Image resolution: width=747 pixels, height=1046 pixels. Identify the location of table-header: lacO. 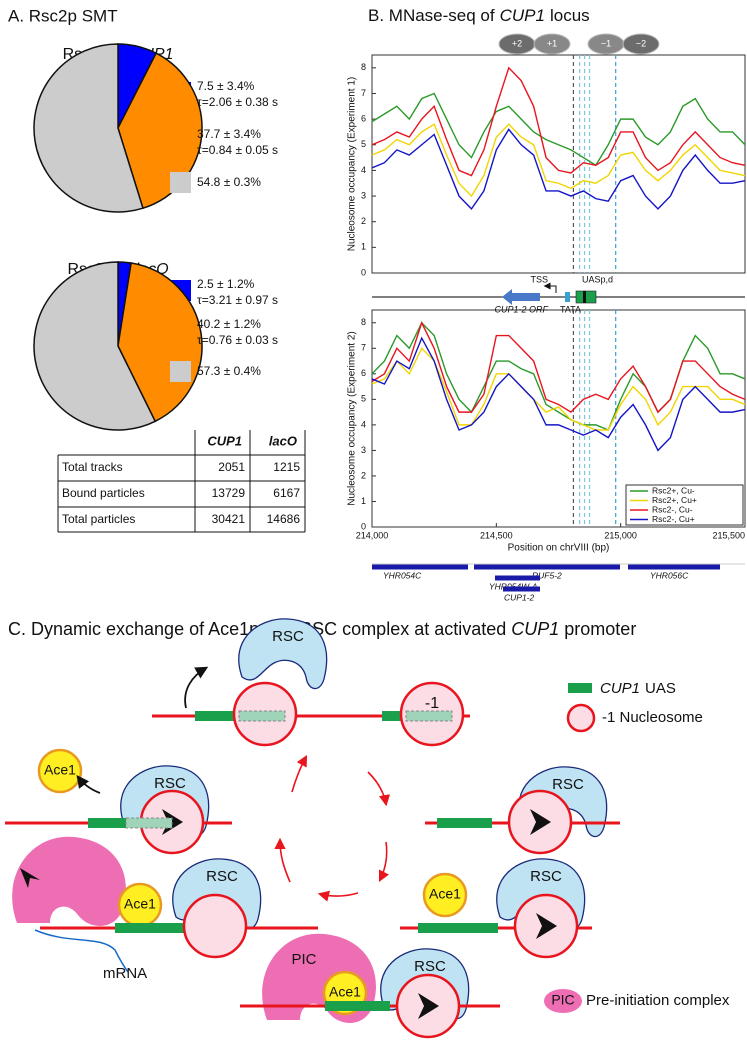
(283, 440).